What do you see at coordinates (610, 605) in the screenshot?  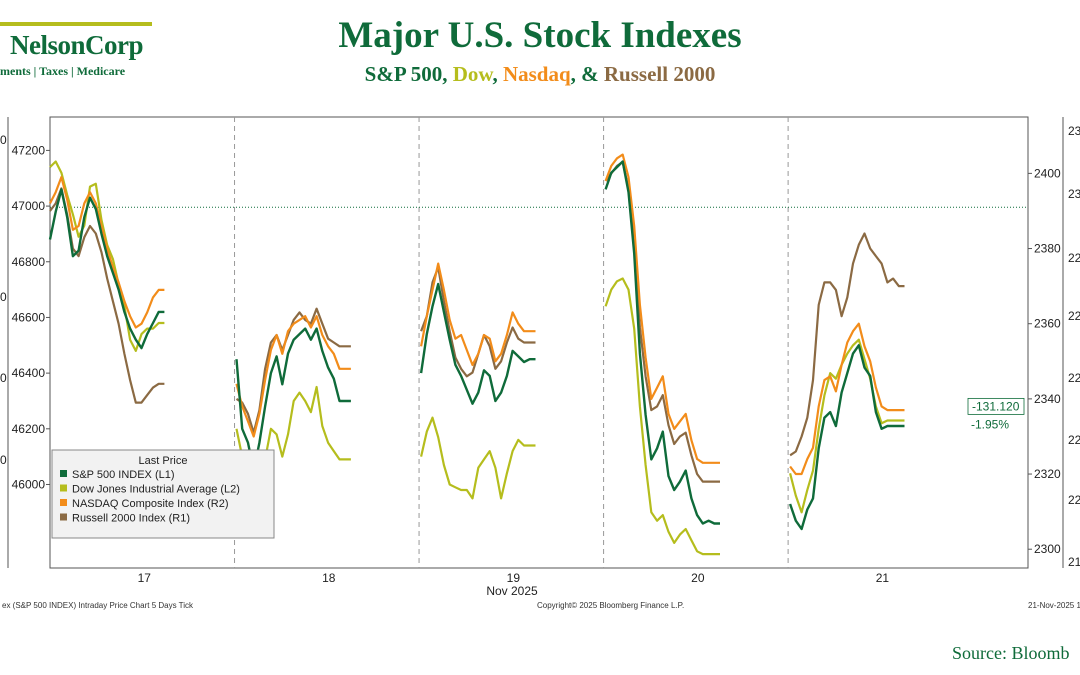 I see `footer-center: Copyright© 2025 Bloomberg Finance L.P.` at bounding box center [610, 605].